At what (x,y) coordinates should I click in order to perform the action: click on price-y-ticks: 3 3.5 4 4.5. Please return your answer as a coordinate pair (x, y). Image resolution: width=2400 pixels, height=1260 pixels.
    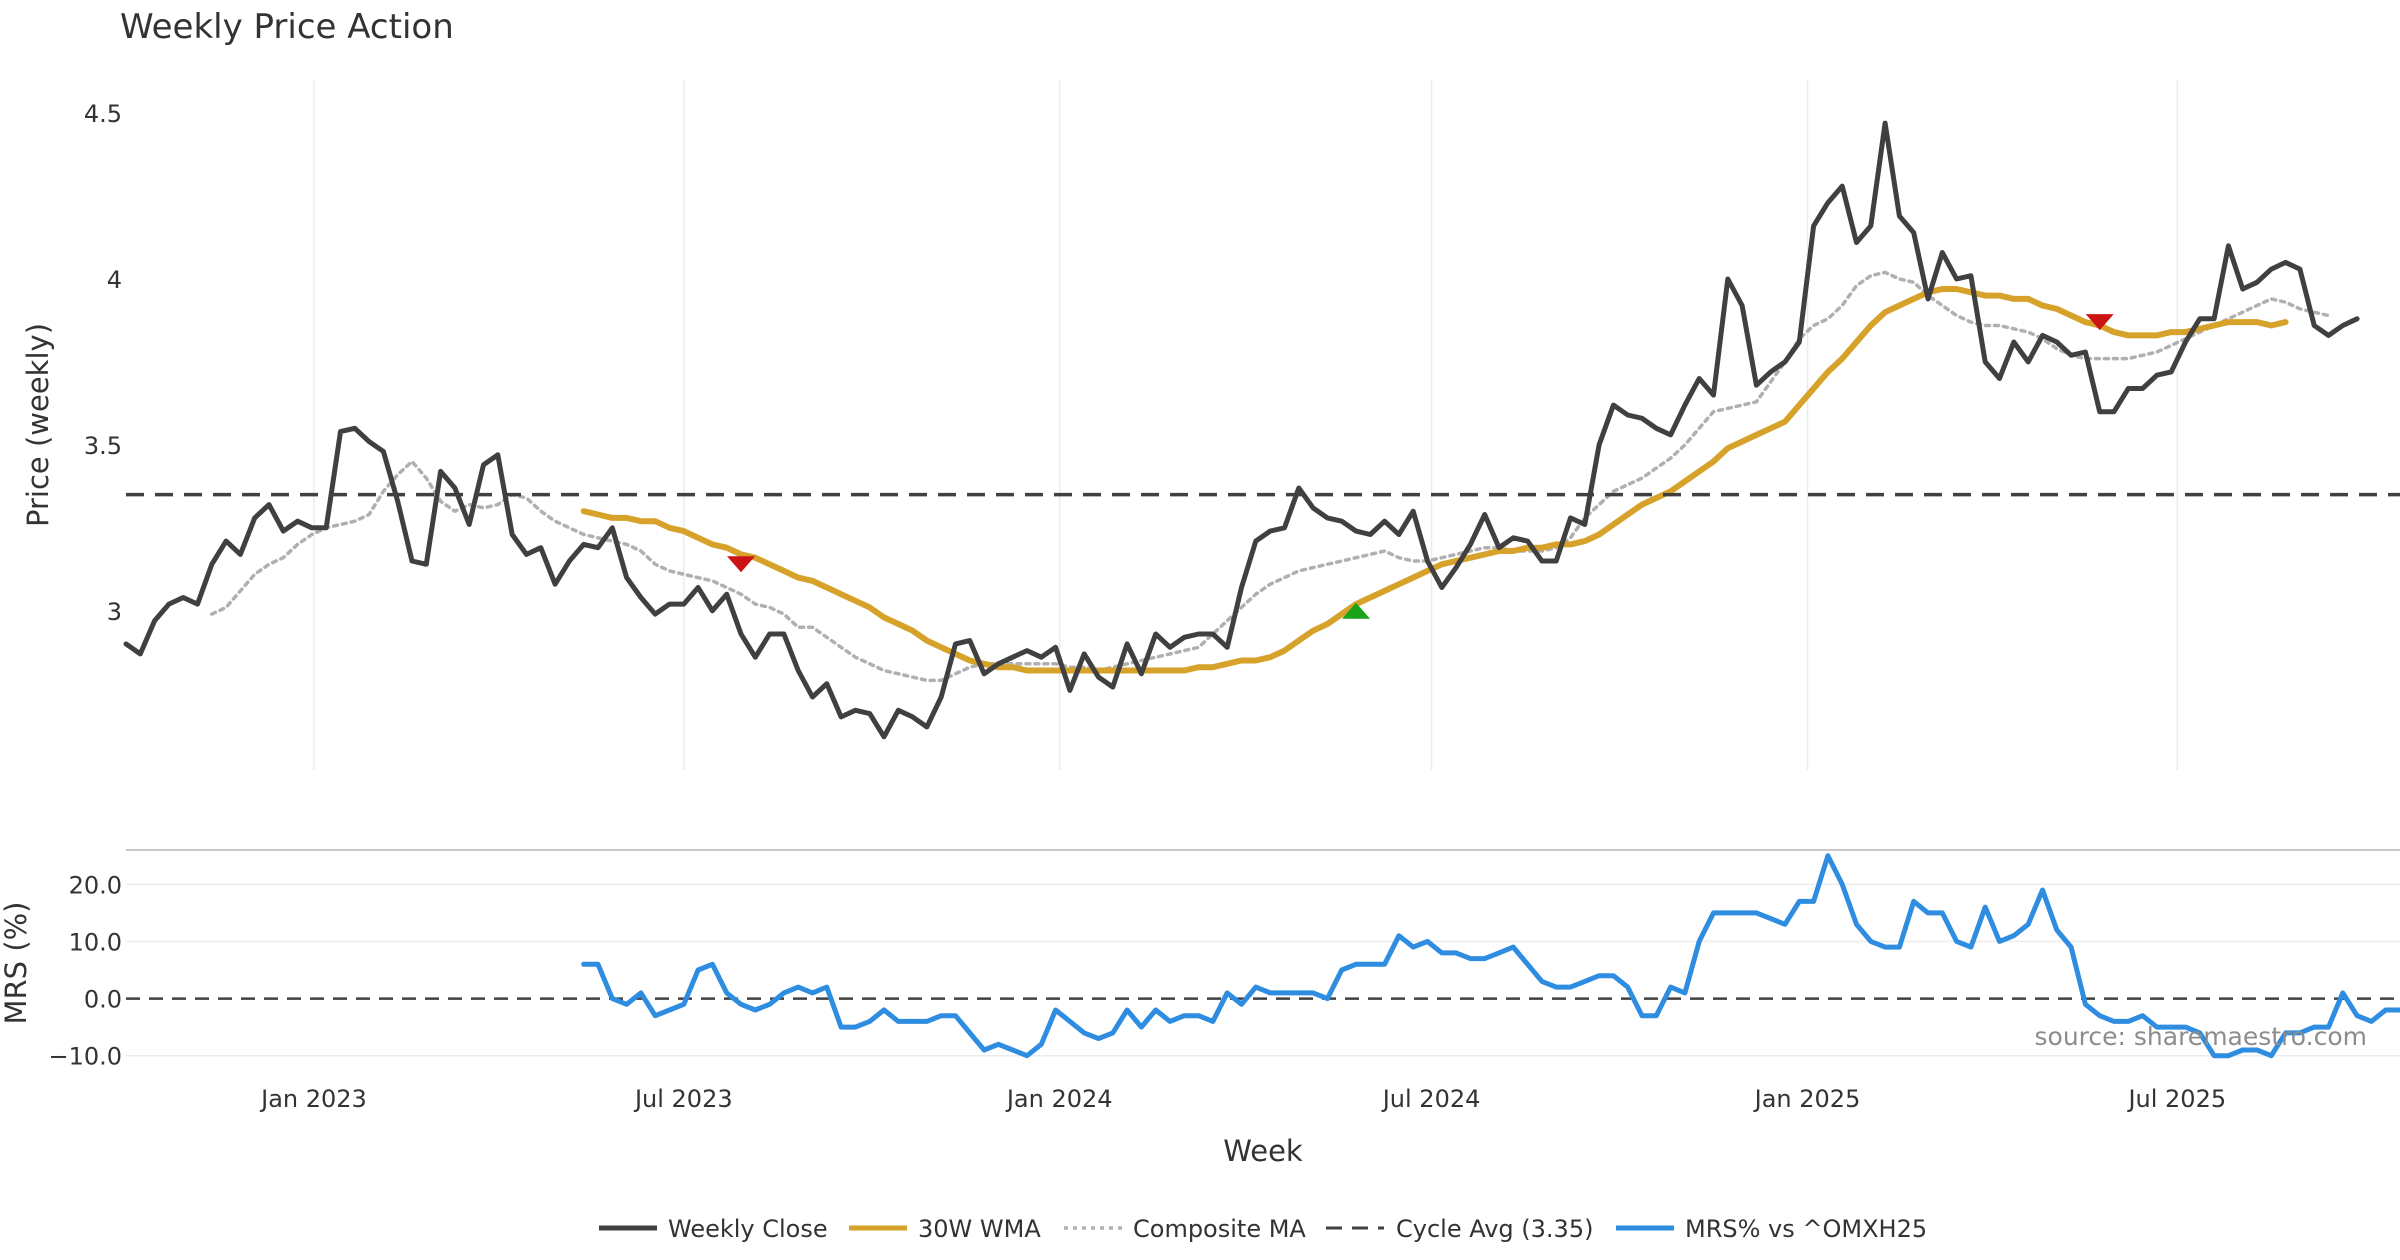
    Looking at the image, I should click on (103, 363).